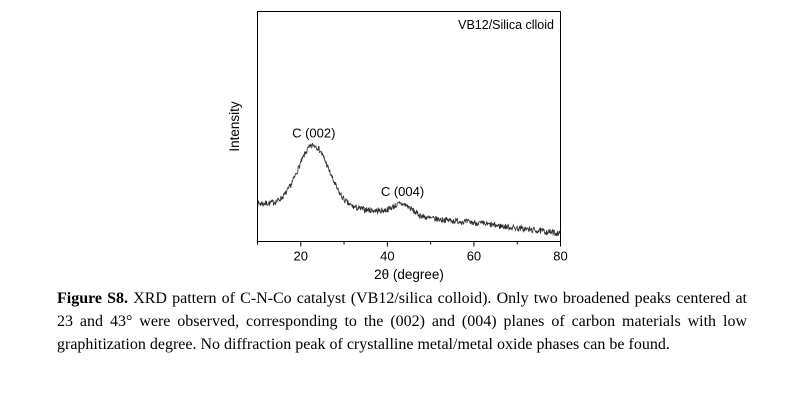 The image size is (800, 401). Describe the element at coordinates (301, 256) in the screenshot. I see `x-tick-label: 20` at that location.